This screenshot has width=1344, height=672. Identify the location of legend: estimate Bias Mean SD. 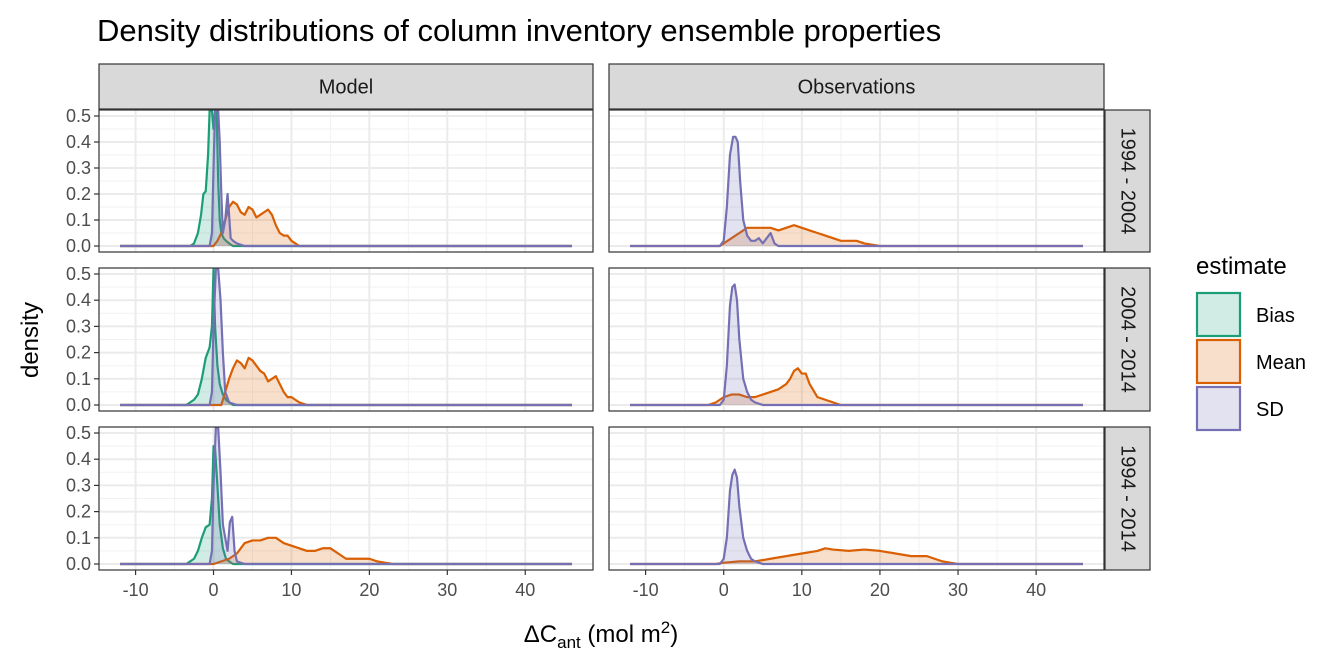
(1250, 342).